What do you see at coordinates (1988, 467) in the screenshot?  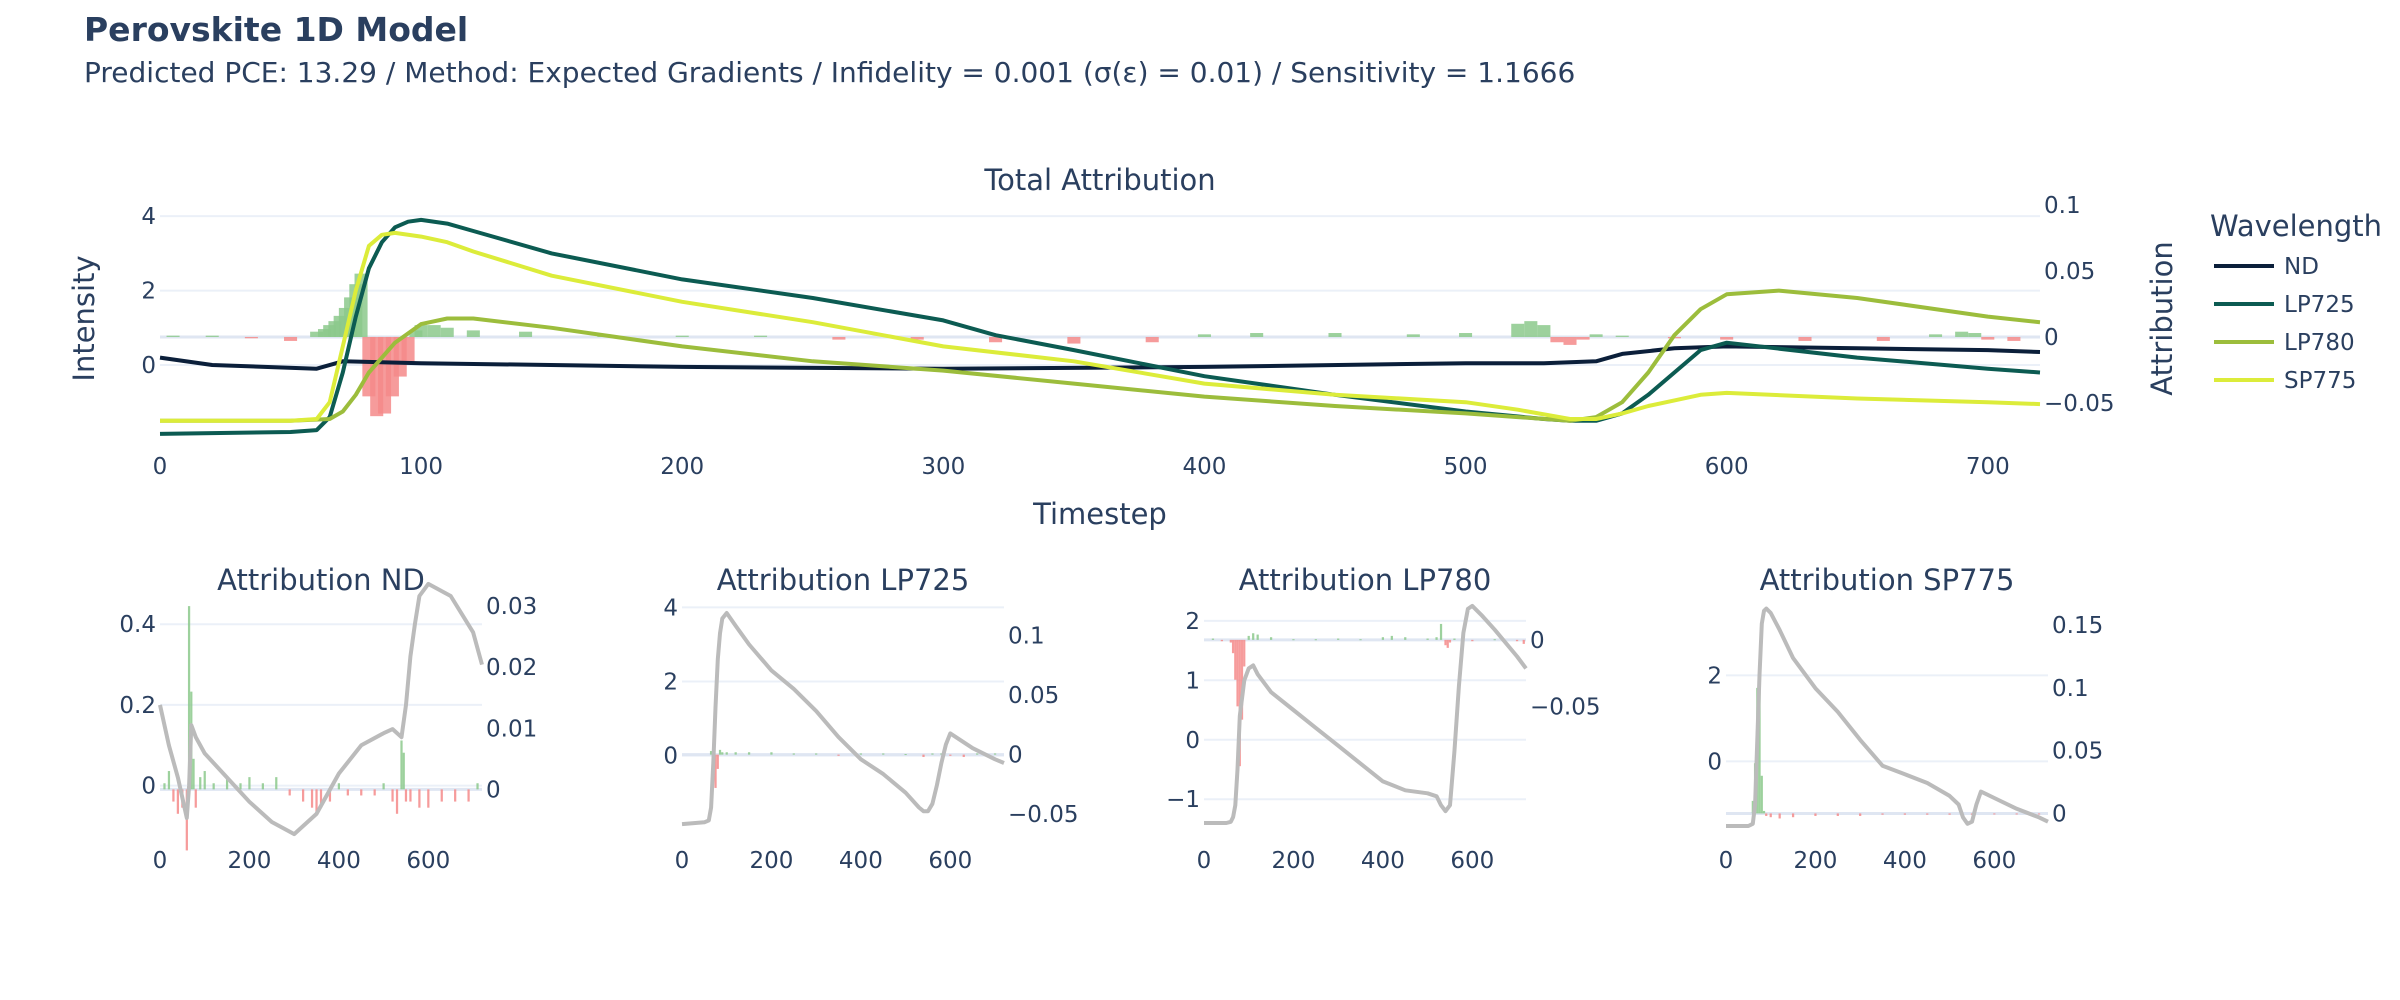 I see `x-tick-label: 700` at bounding box center [1988, 467].